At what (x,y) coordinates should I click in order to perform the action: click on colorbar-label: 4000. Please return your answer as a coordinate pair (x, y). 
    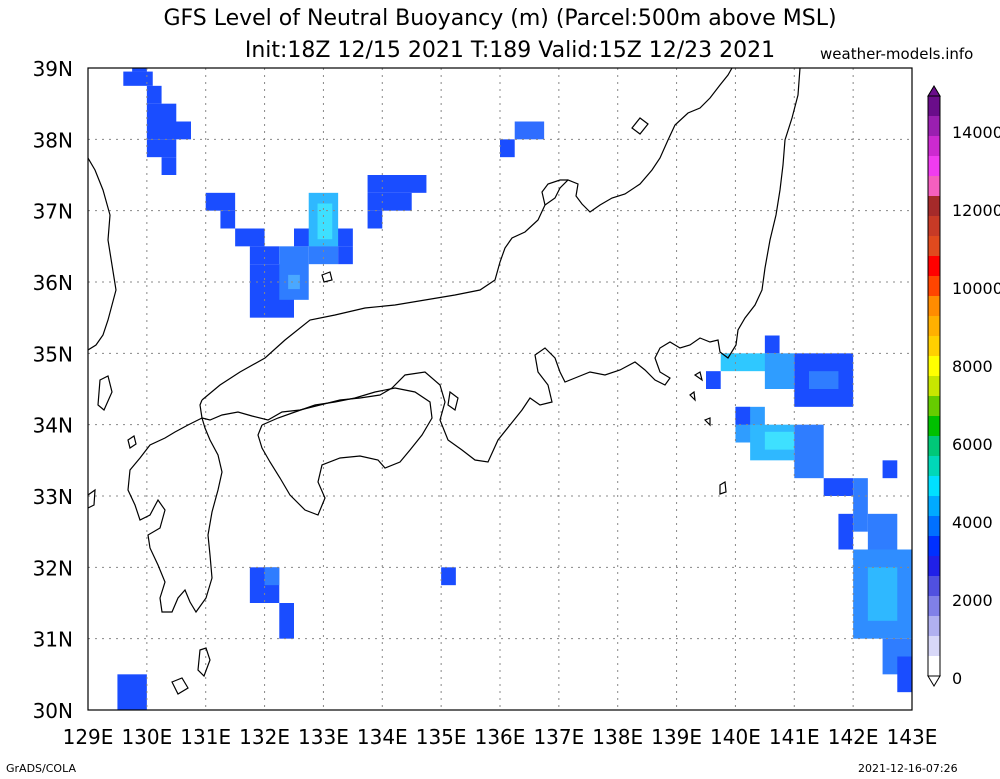
    Looking at the image, I should click on (972, 522).